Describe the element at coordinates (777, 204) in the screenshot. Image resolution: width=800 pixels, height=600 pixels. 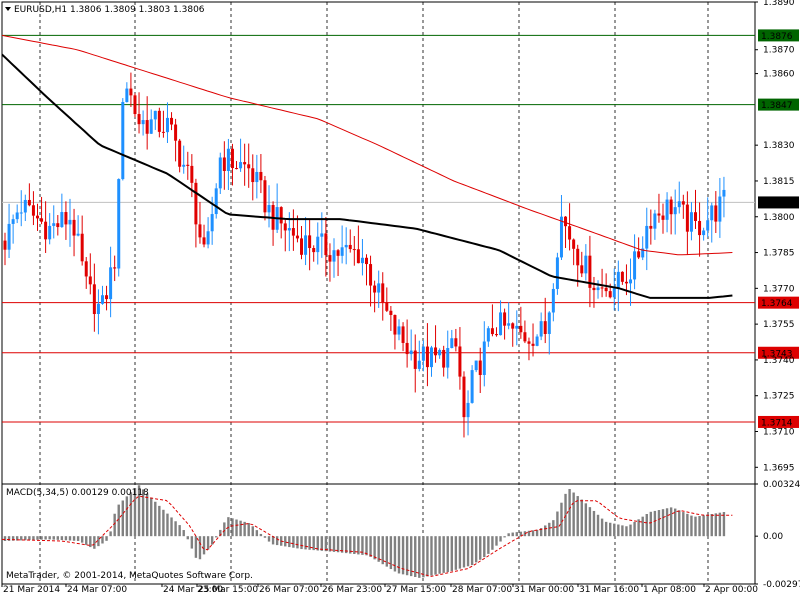
I see `current-price-label: 1.3806` at that location.